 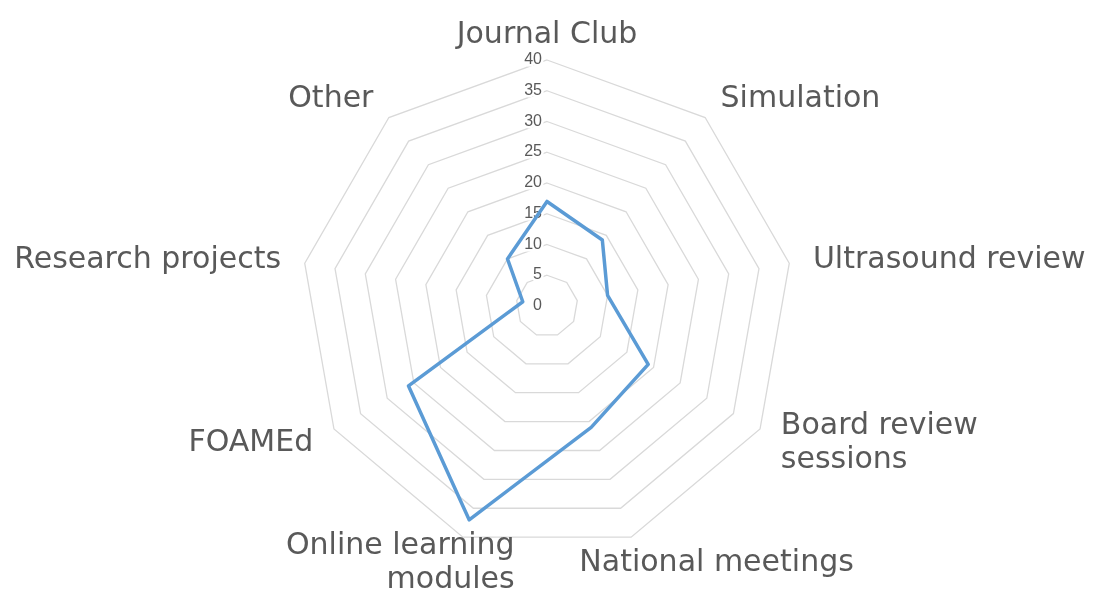 What do you see at coordinates (251, 440) in the screenshot?
I see `spoke-label: FOAMEd` at bounding box center [251, 440].